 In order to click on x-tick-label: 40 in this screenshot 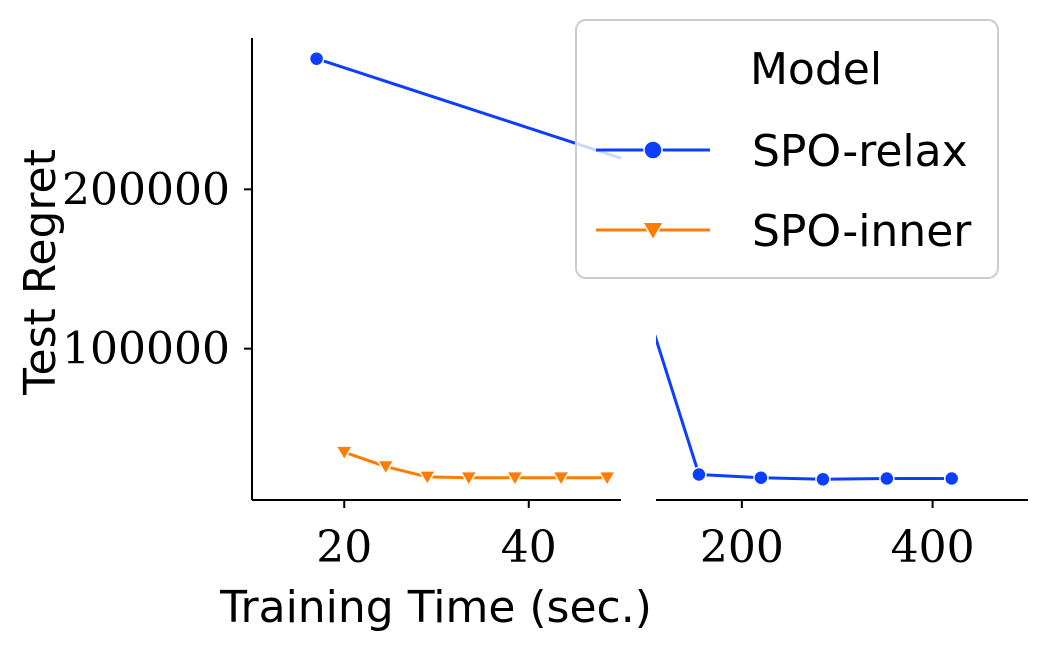, I will do `click(529, 547)`.